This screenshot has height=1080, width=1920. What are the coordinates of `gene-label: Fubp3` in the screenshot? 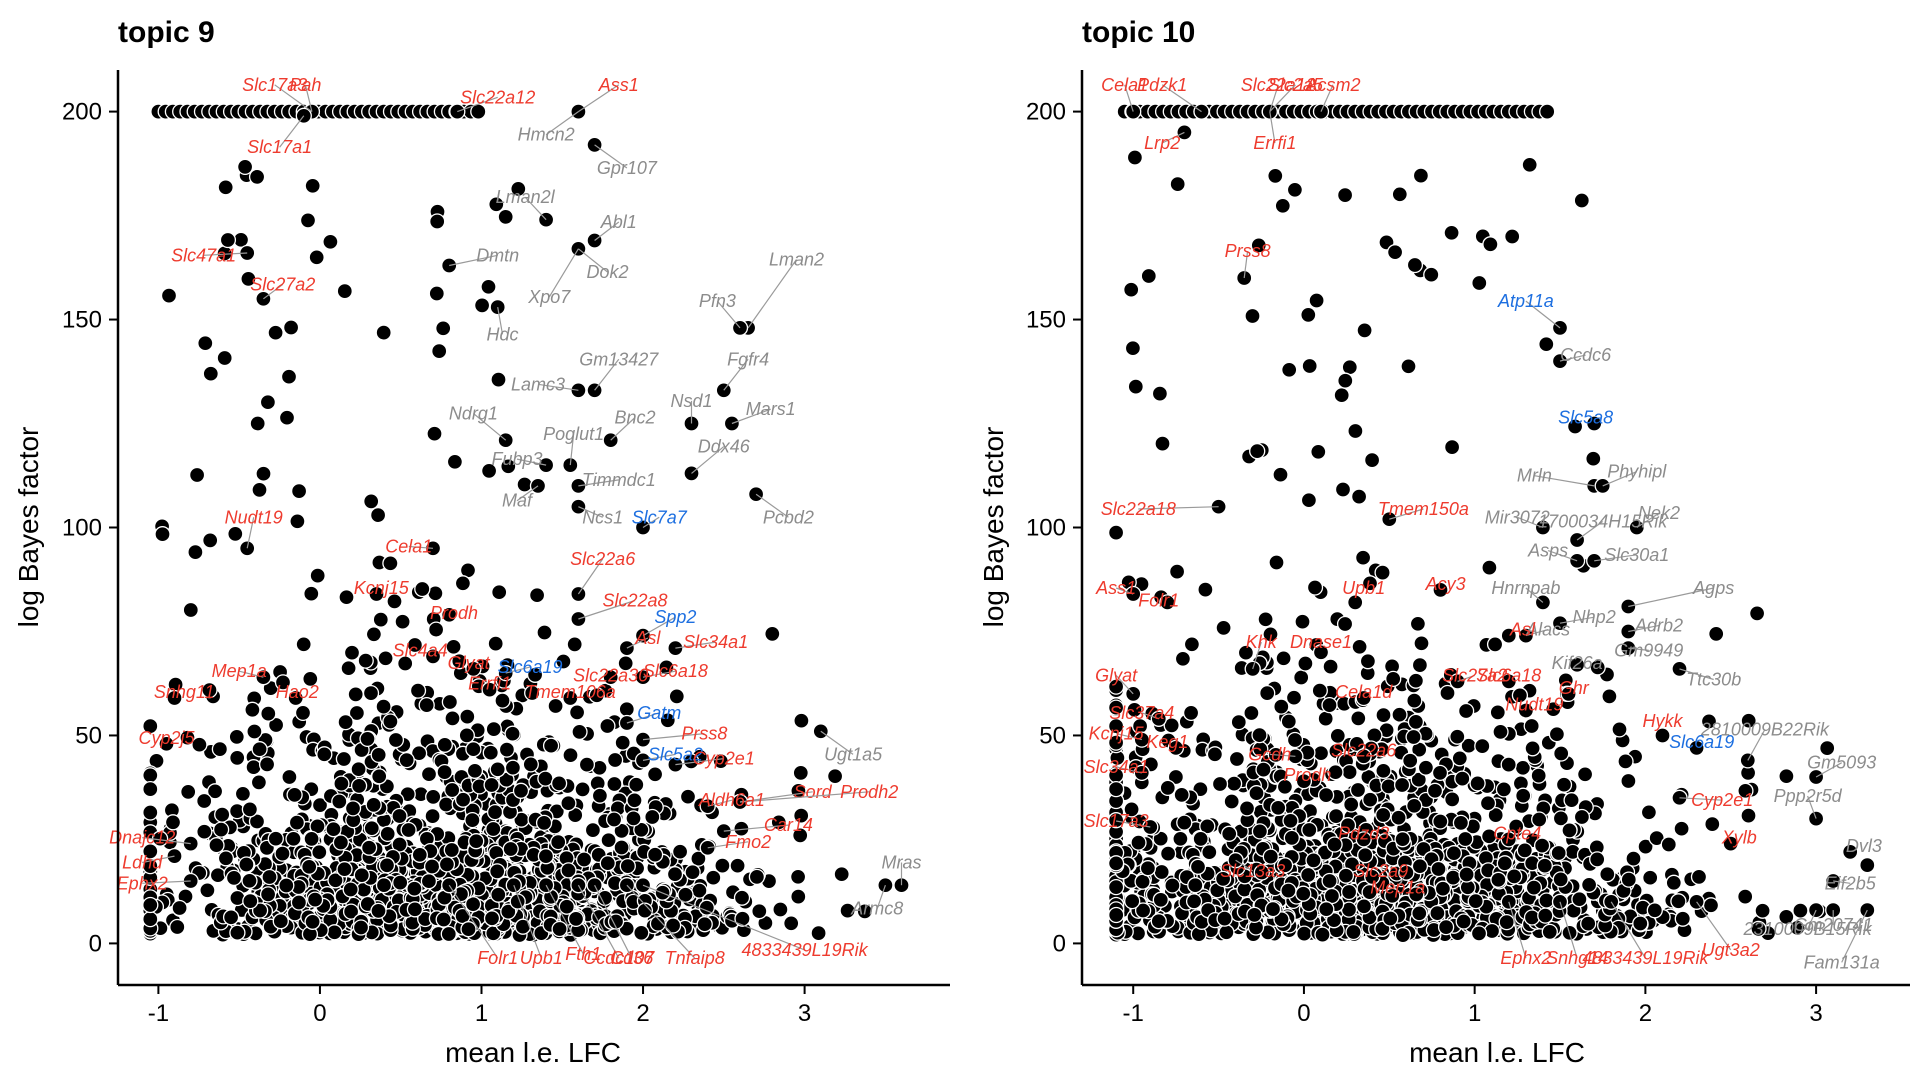 It's located at (516, 459).